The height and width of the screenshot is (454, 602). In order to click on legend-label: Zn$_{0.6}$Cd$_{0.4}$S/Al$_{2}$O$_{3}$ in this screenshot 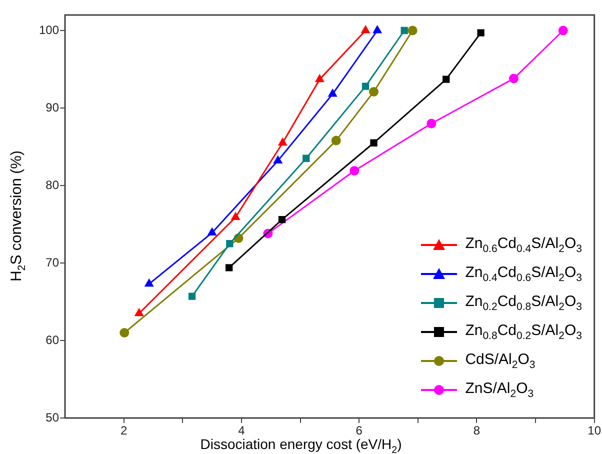, I will do `click(523, 244)`.